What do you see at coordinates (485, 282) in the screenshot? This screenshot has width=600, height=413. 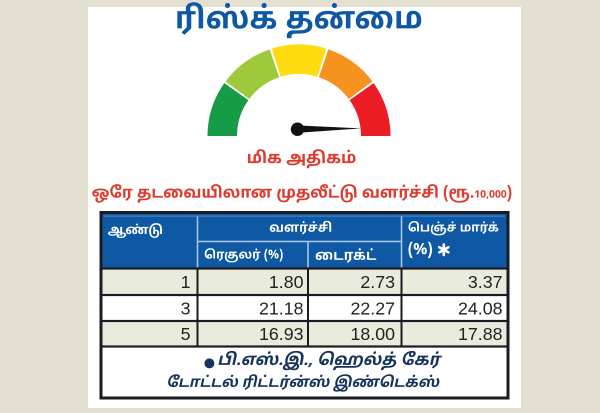 I see `svg-text: 3.37` at bounding box center [485, 282].